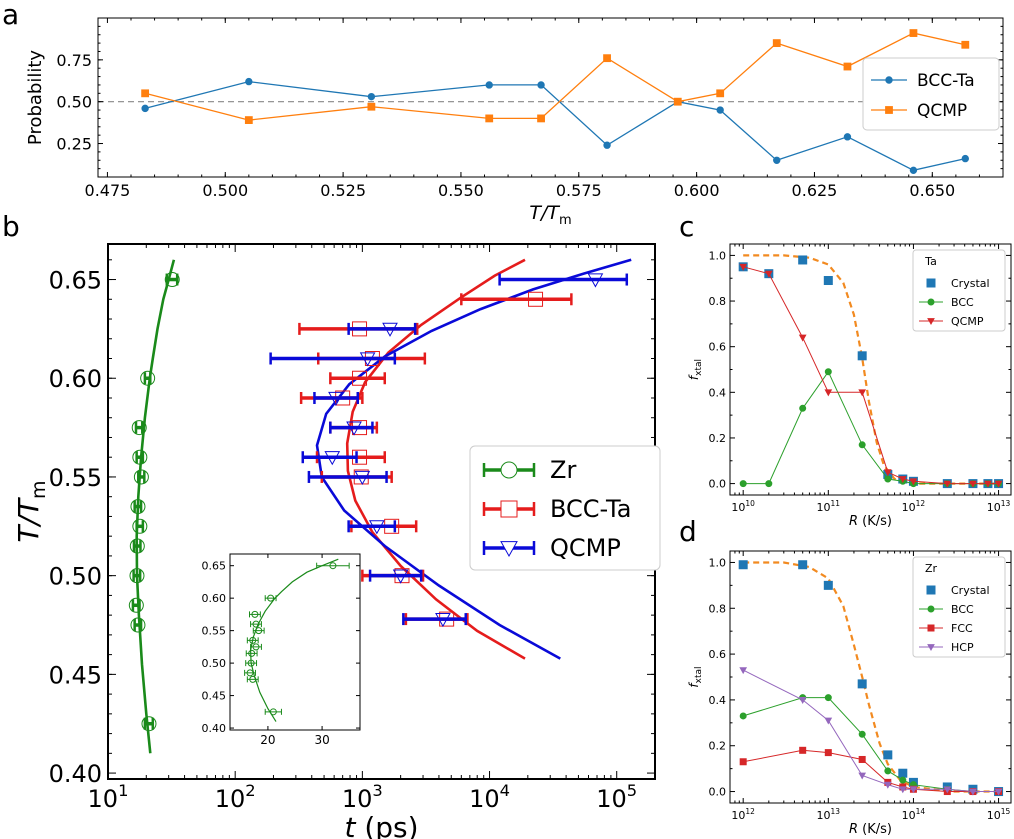  Describe the element at coordinates (870, 730) in the screenshot. I see `panel-d-series-line` at that location.